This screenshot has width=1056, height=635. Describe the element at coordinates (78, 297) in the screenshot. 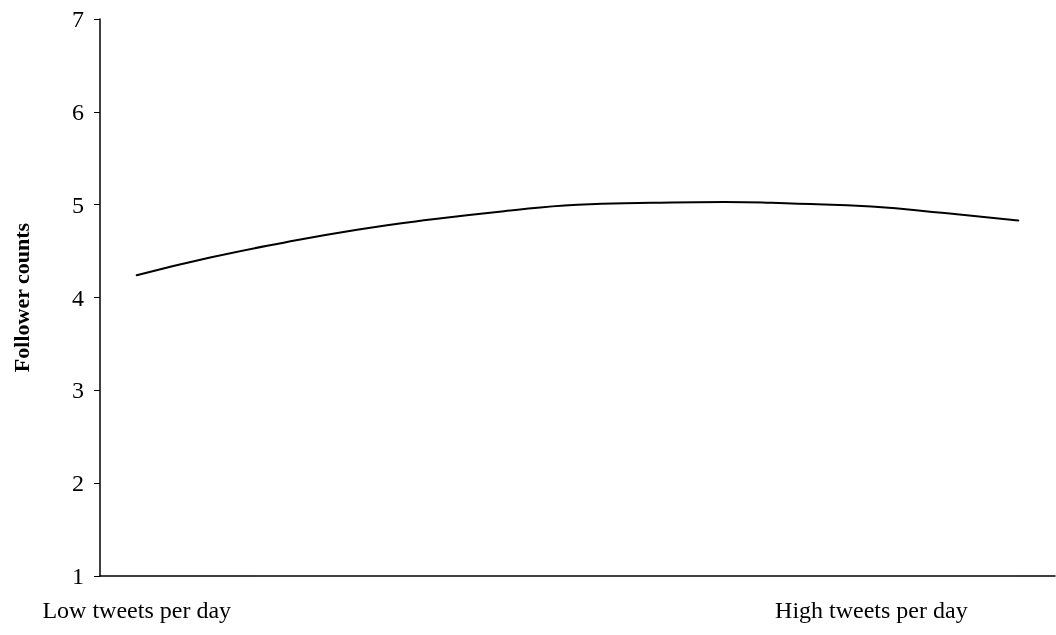

I see `y-tick-label: 4` at that location.